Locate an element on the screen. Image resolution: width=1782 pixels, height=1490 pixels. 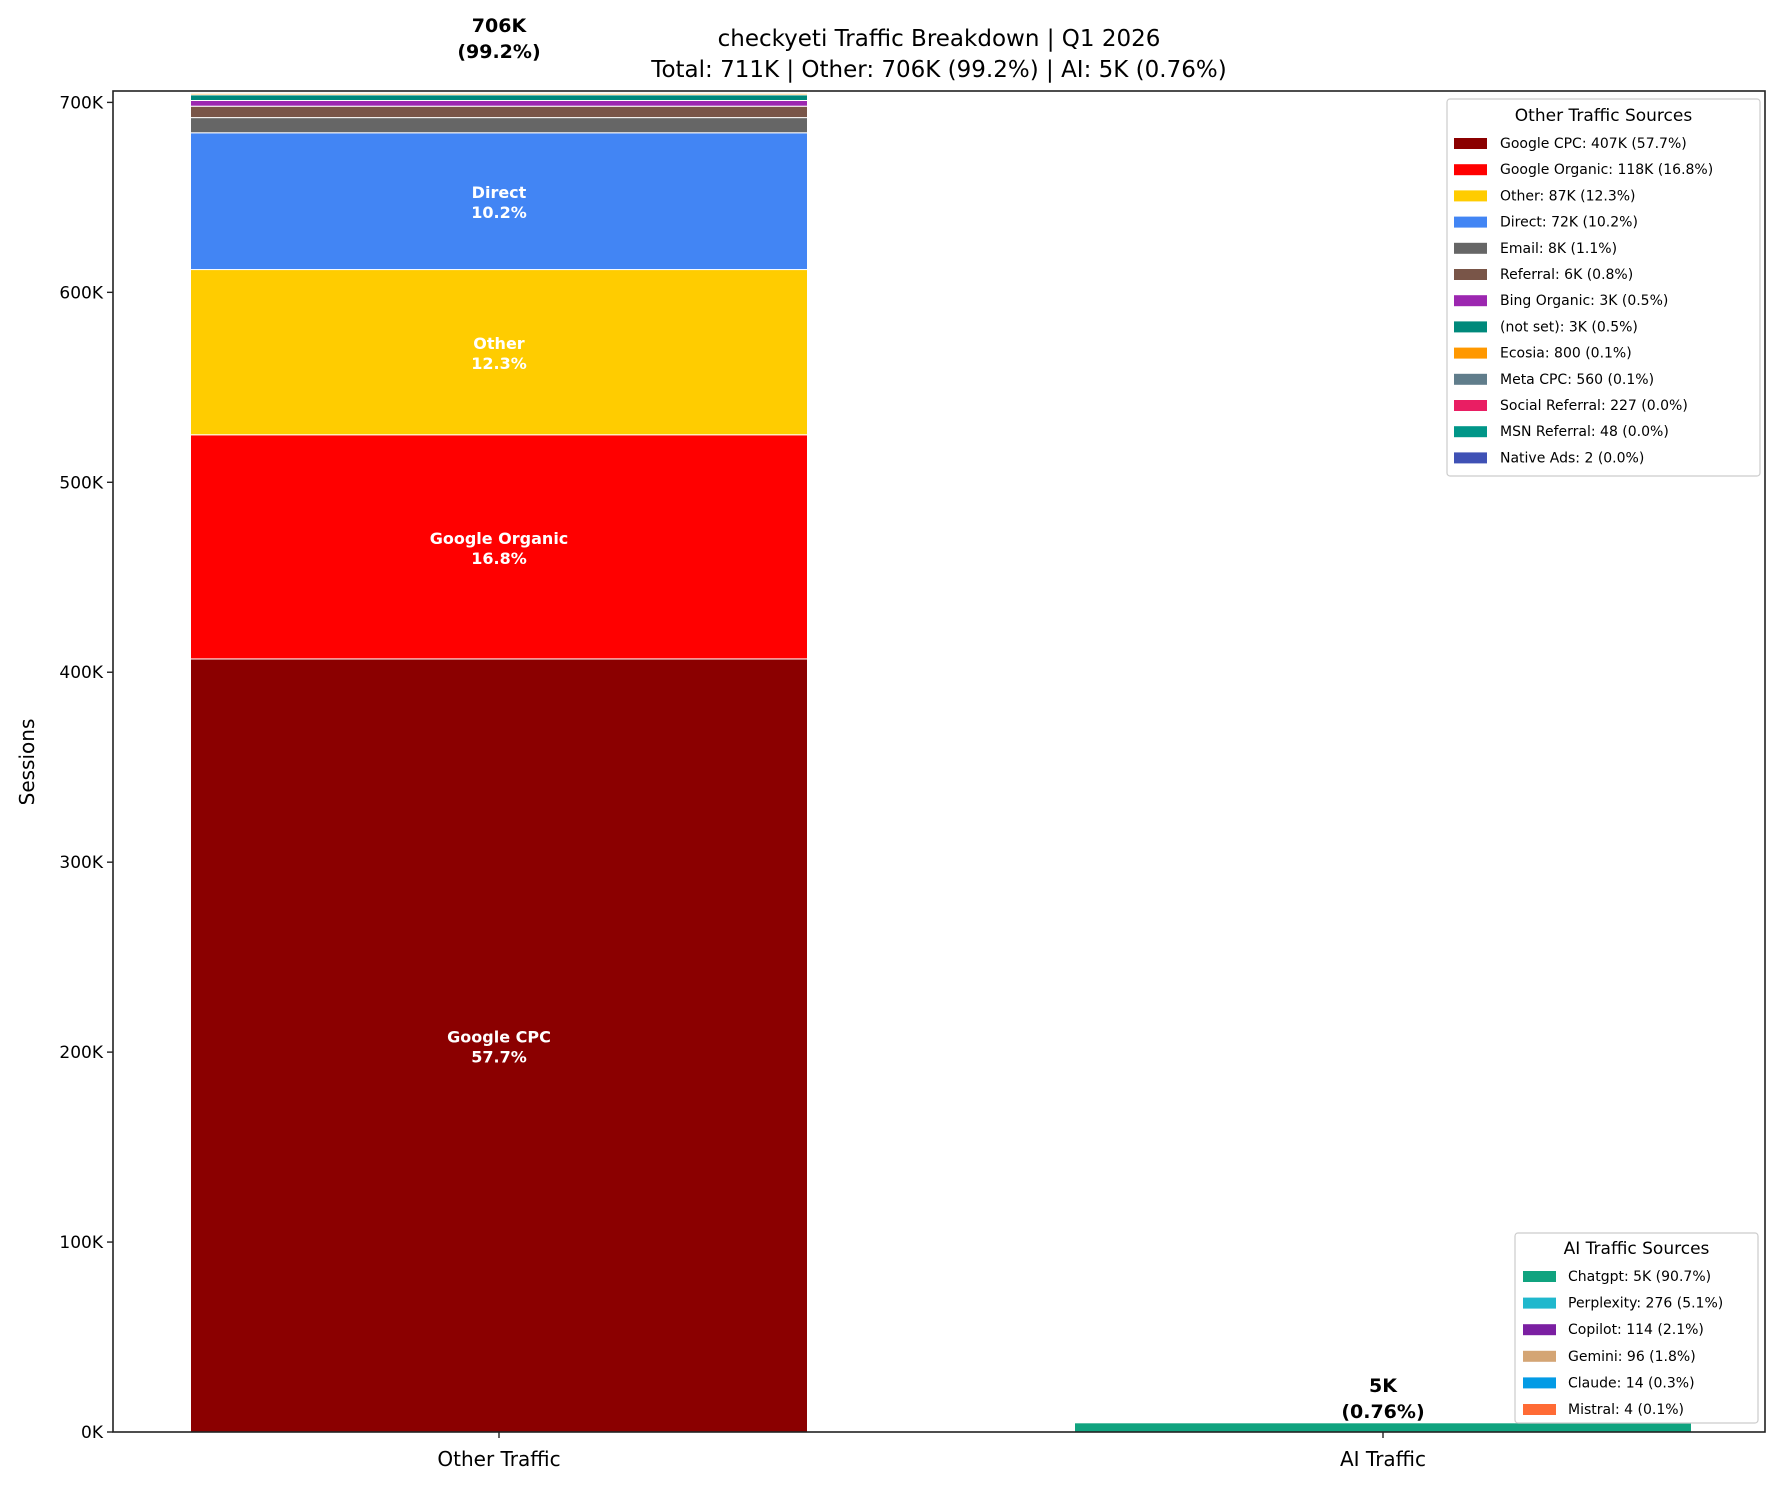
legend-entry: Bing Organic: 3K (0.5%) is located at coordinates (1584, 301).